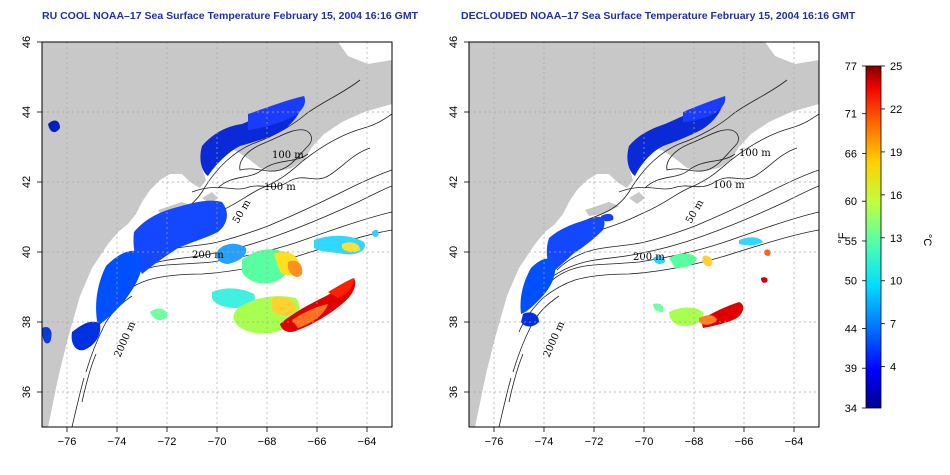  Describe the element at coordinates (893, 368) in the screenshot. I see `c-tick-label: 4` at that location.